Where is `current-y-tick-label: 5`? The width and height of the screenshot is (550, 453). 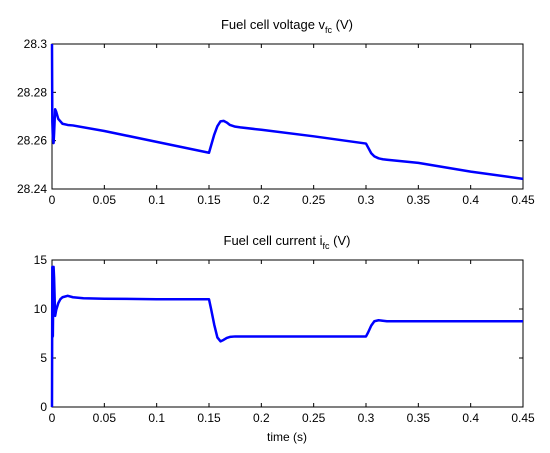 current-y-tick-label: 5 is located at coordinates (43, 358).